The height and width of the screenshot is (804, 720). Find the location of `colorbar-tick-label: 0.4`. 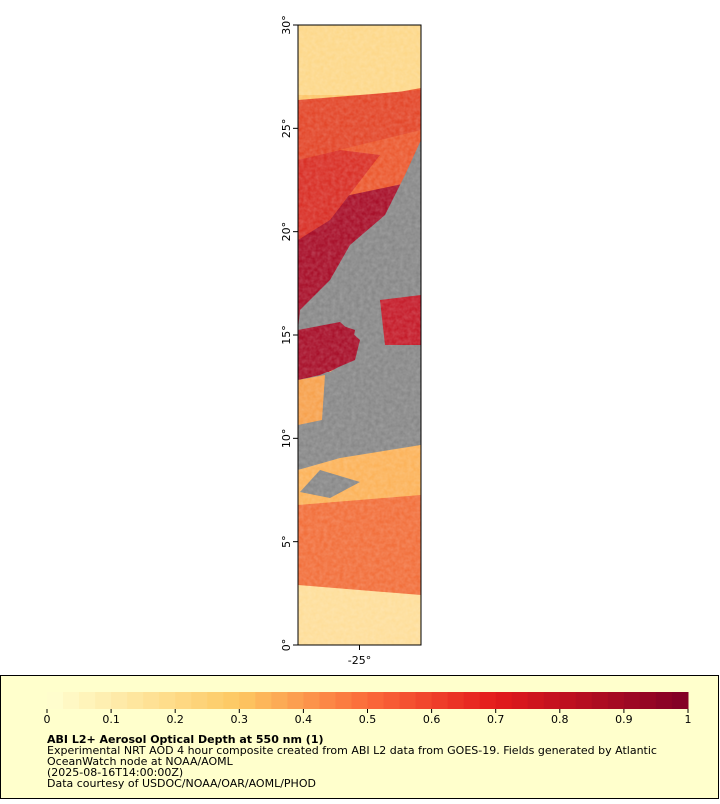

colorbar-tick-label: 0.4 is located at coordinates (304, 719).